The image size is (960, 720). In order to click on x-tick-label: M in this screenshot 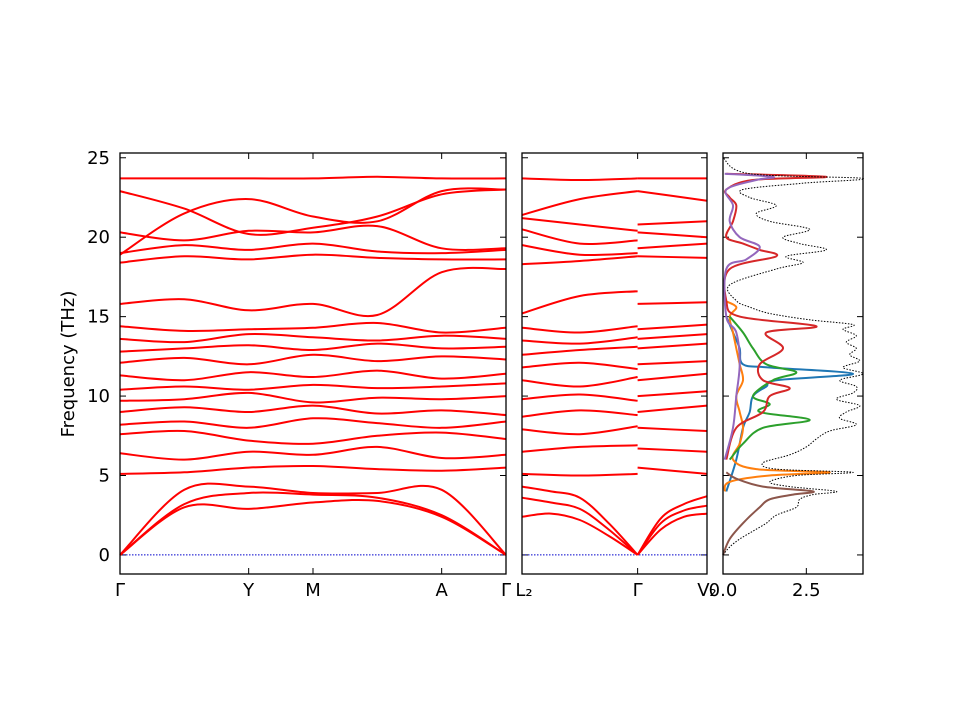, I will do `click(313, 590)`.